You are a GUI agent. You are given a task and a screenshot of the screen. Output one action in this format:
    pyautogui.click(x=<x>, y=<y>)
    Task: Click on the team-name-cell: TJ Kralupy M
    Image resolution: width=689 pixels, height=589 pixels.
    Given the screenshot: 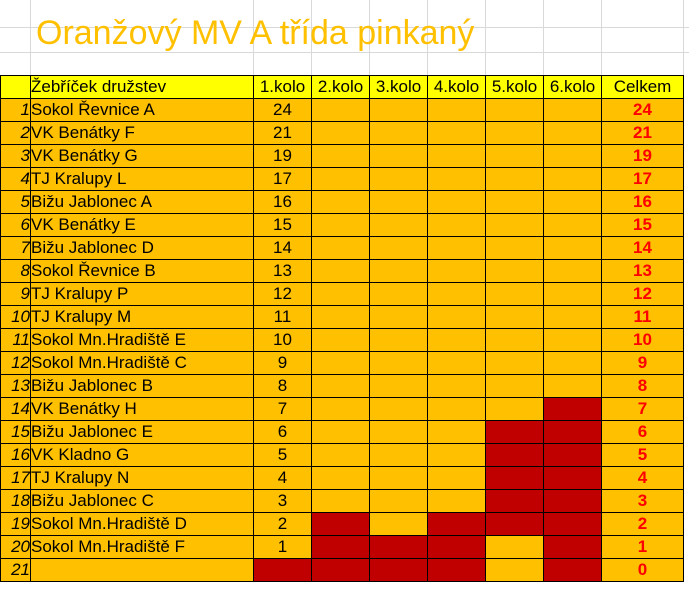 What is the action you would take?
    pyautogui.click(x=142, y=317)
    